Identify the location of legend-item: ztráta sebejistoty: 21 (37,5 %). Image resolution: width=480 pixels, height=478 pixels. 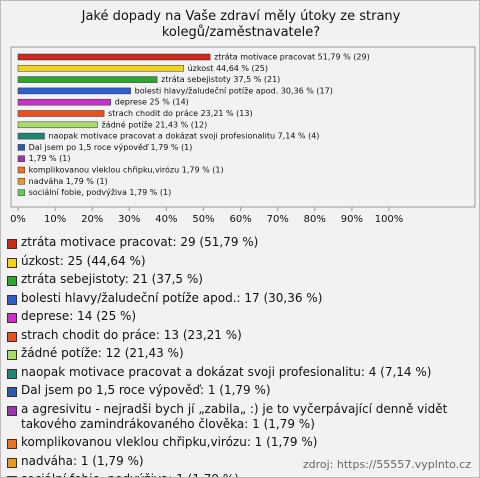
(232, 279).